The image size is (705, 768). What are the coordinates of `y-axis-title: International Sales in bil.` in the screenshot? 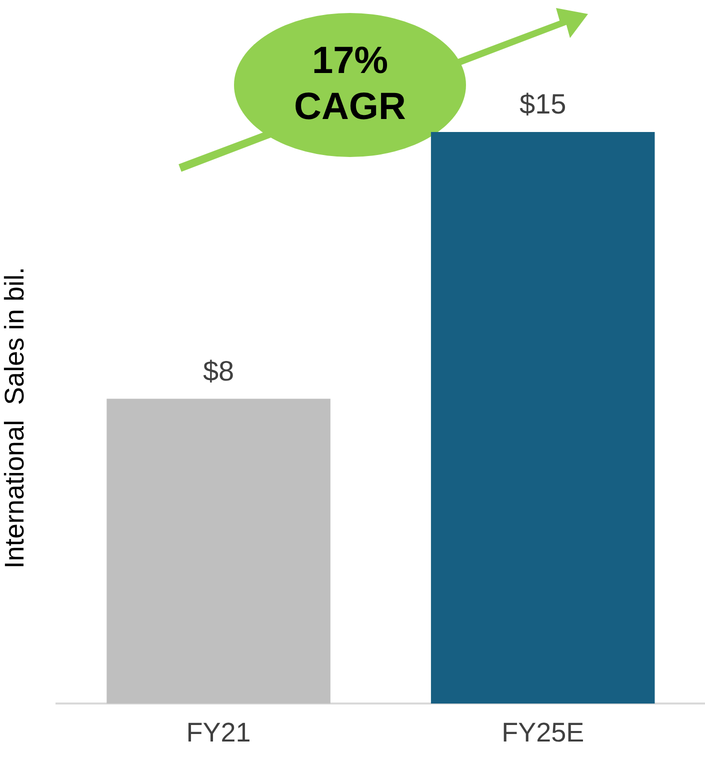 It's located at (15, 417).